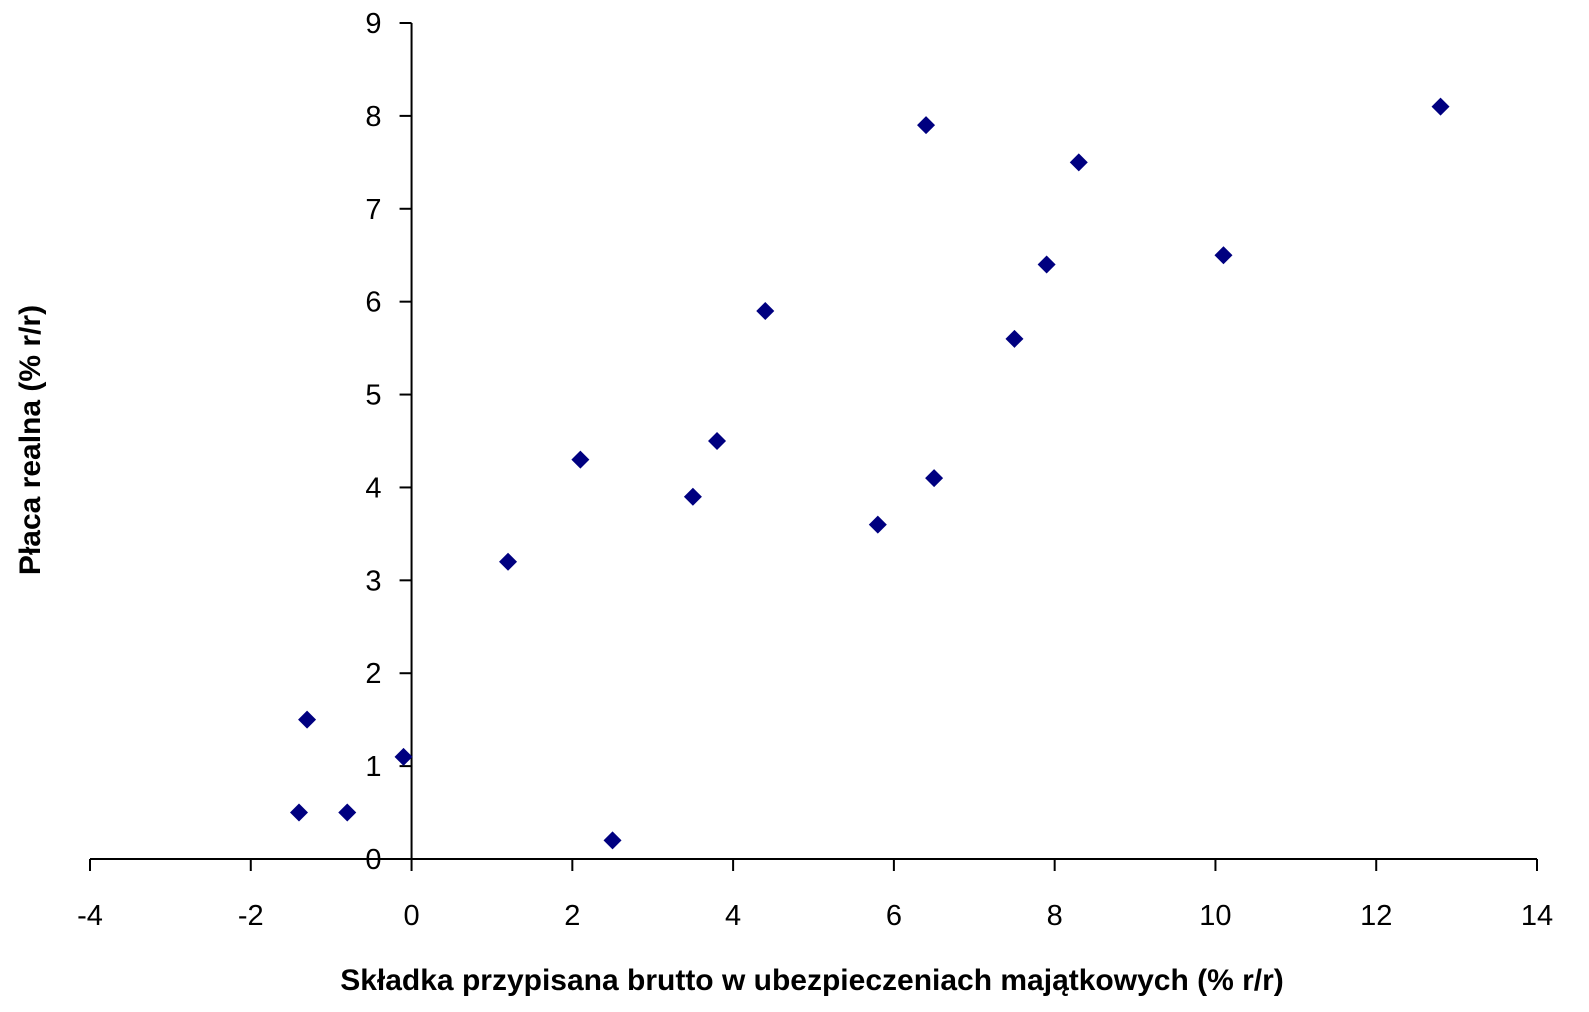 This screenshot has width=1589, height=1012. I want to click on y-tick-label: 7, so click(373, 210).